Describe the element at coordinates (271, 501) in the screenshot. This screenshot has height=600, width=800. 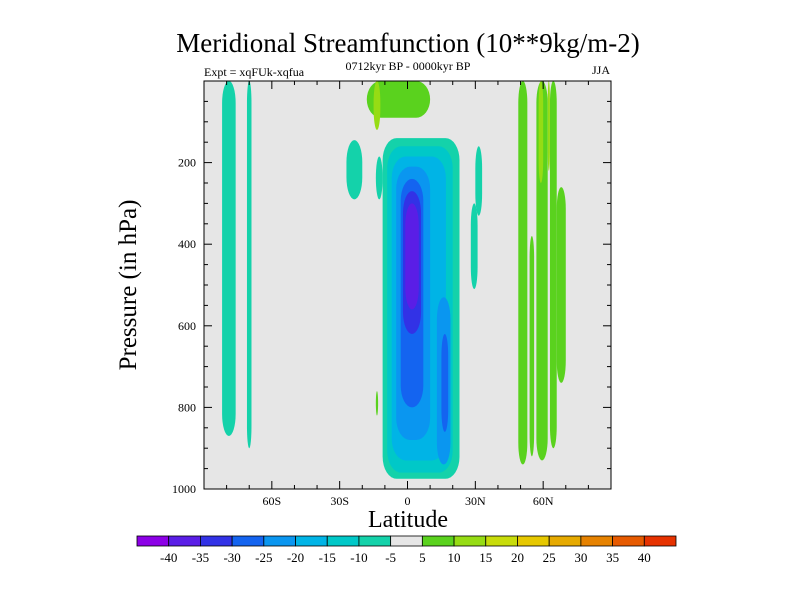
I see `x-tick-label--60: 60S` at that location.